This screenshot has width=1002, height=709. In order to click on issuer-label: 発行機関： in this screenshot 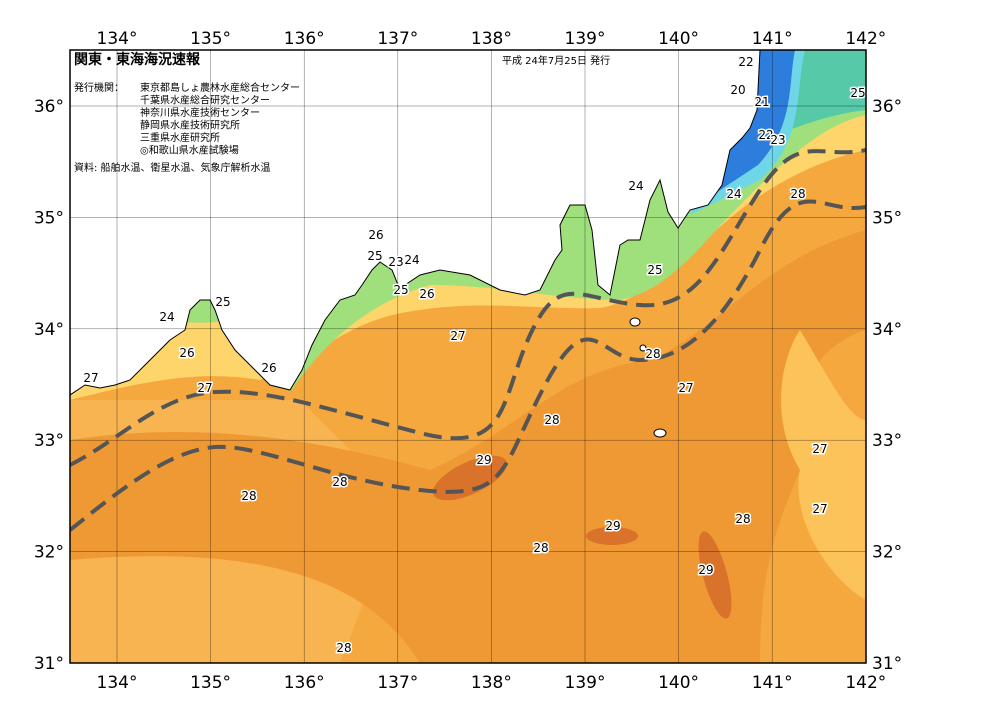, I will do `click(99, 87)`.